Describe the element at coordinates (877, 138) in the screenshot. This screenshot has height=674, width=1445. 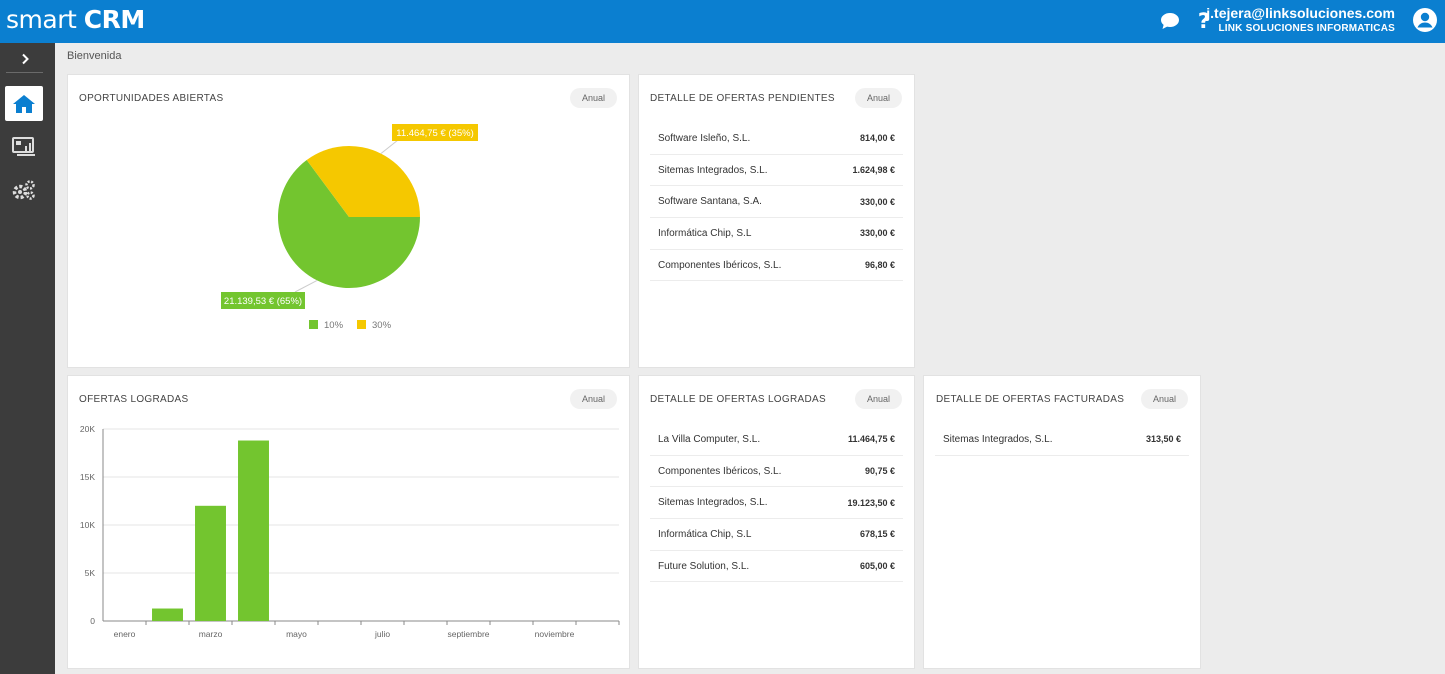
I see `amount: 814,00 €` at that location.